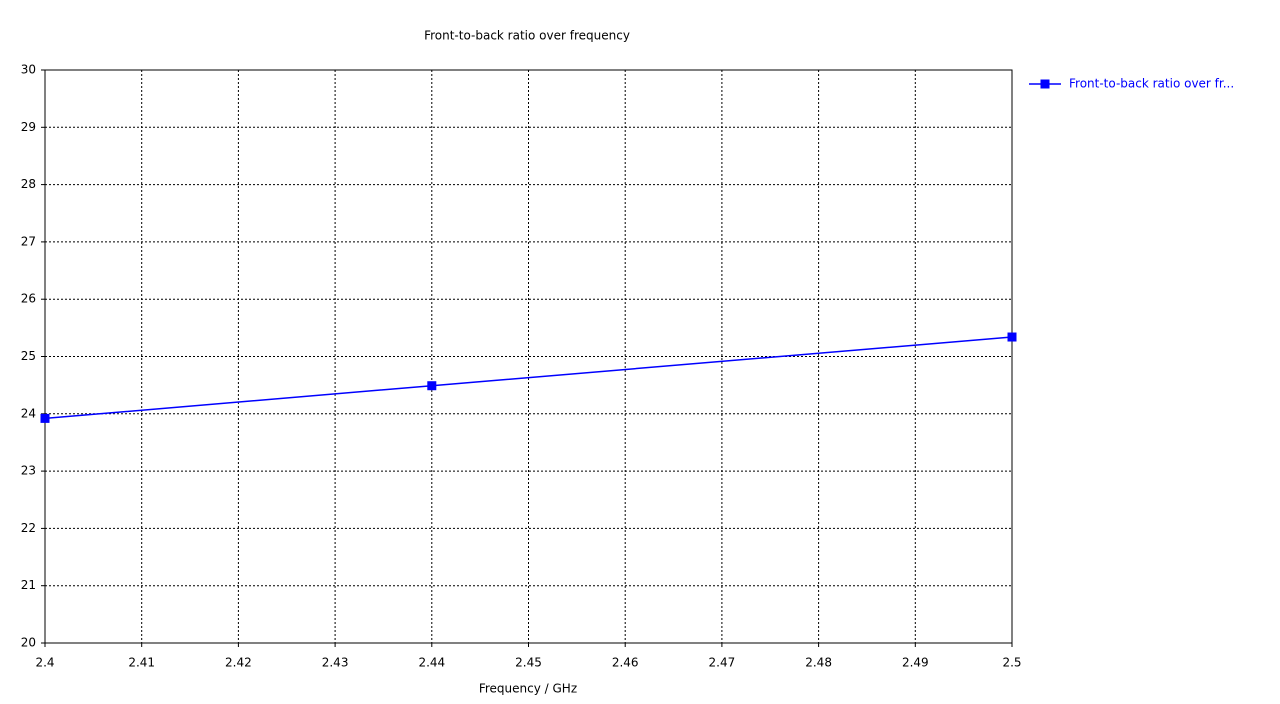  I want to click on x-tick-label: 2.47, so click(722, 663).